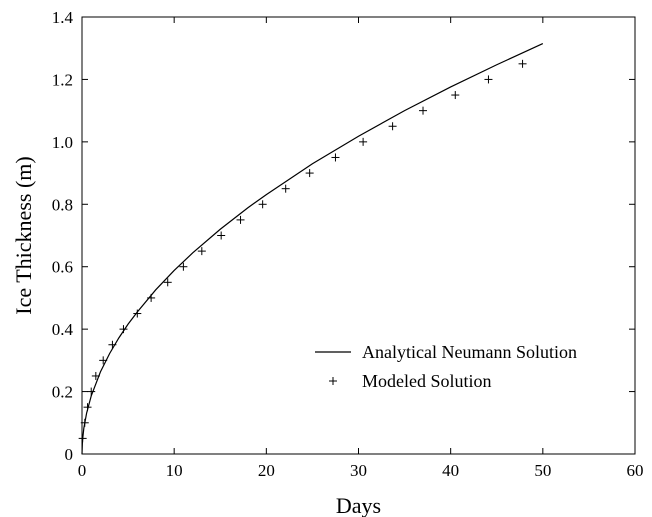  What do you see at coordinates (358, 470) in the screenshot?
I see `x-tick-label: 30` at bounding box center [358, 470].